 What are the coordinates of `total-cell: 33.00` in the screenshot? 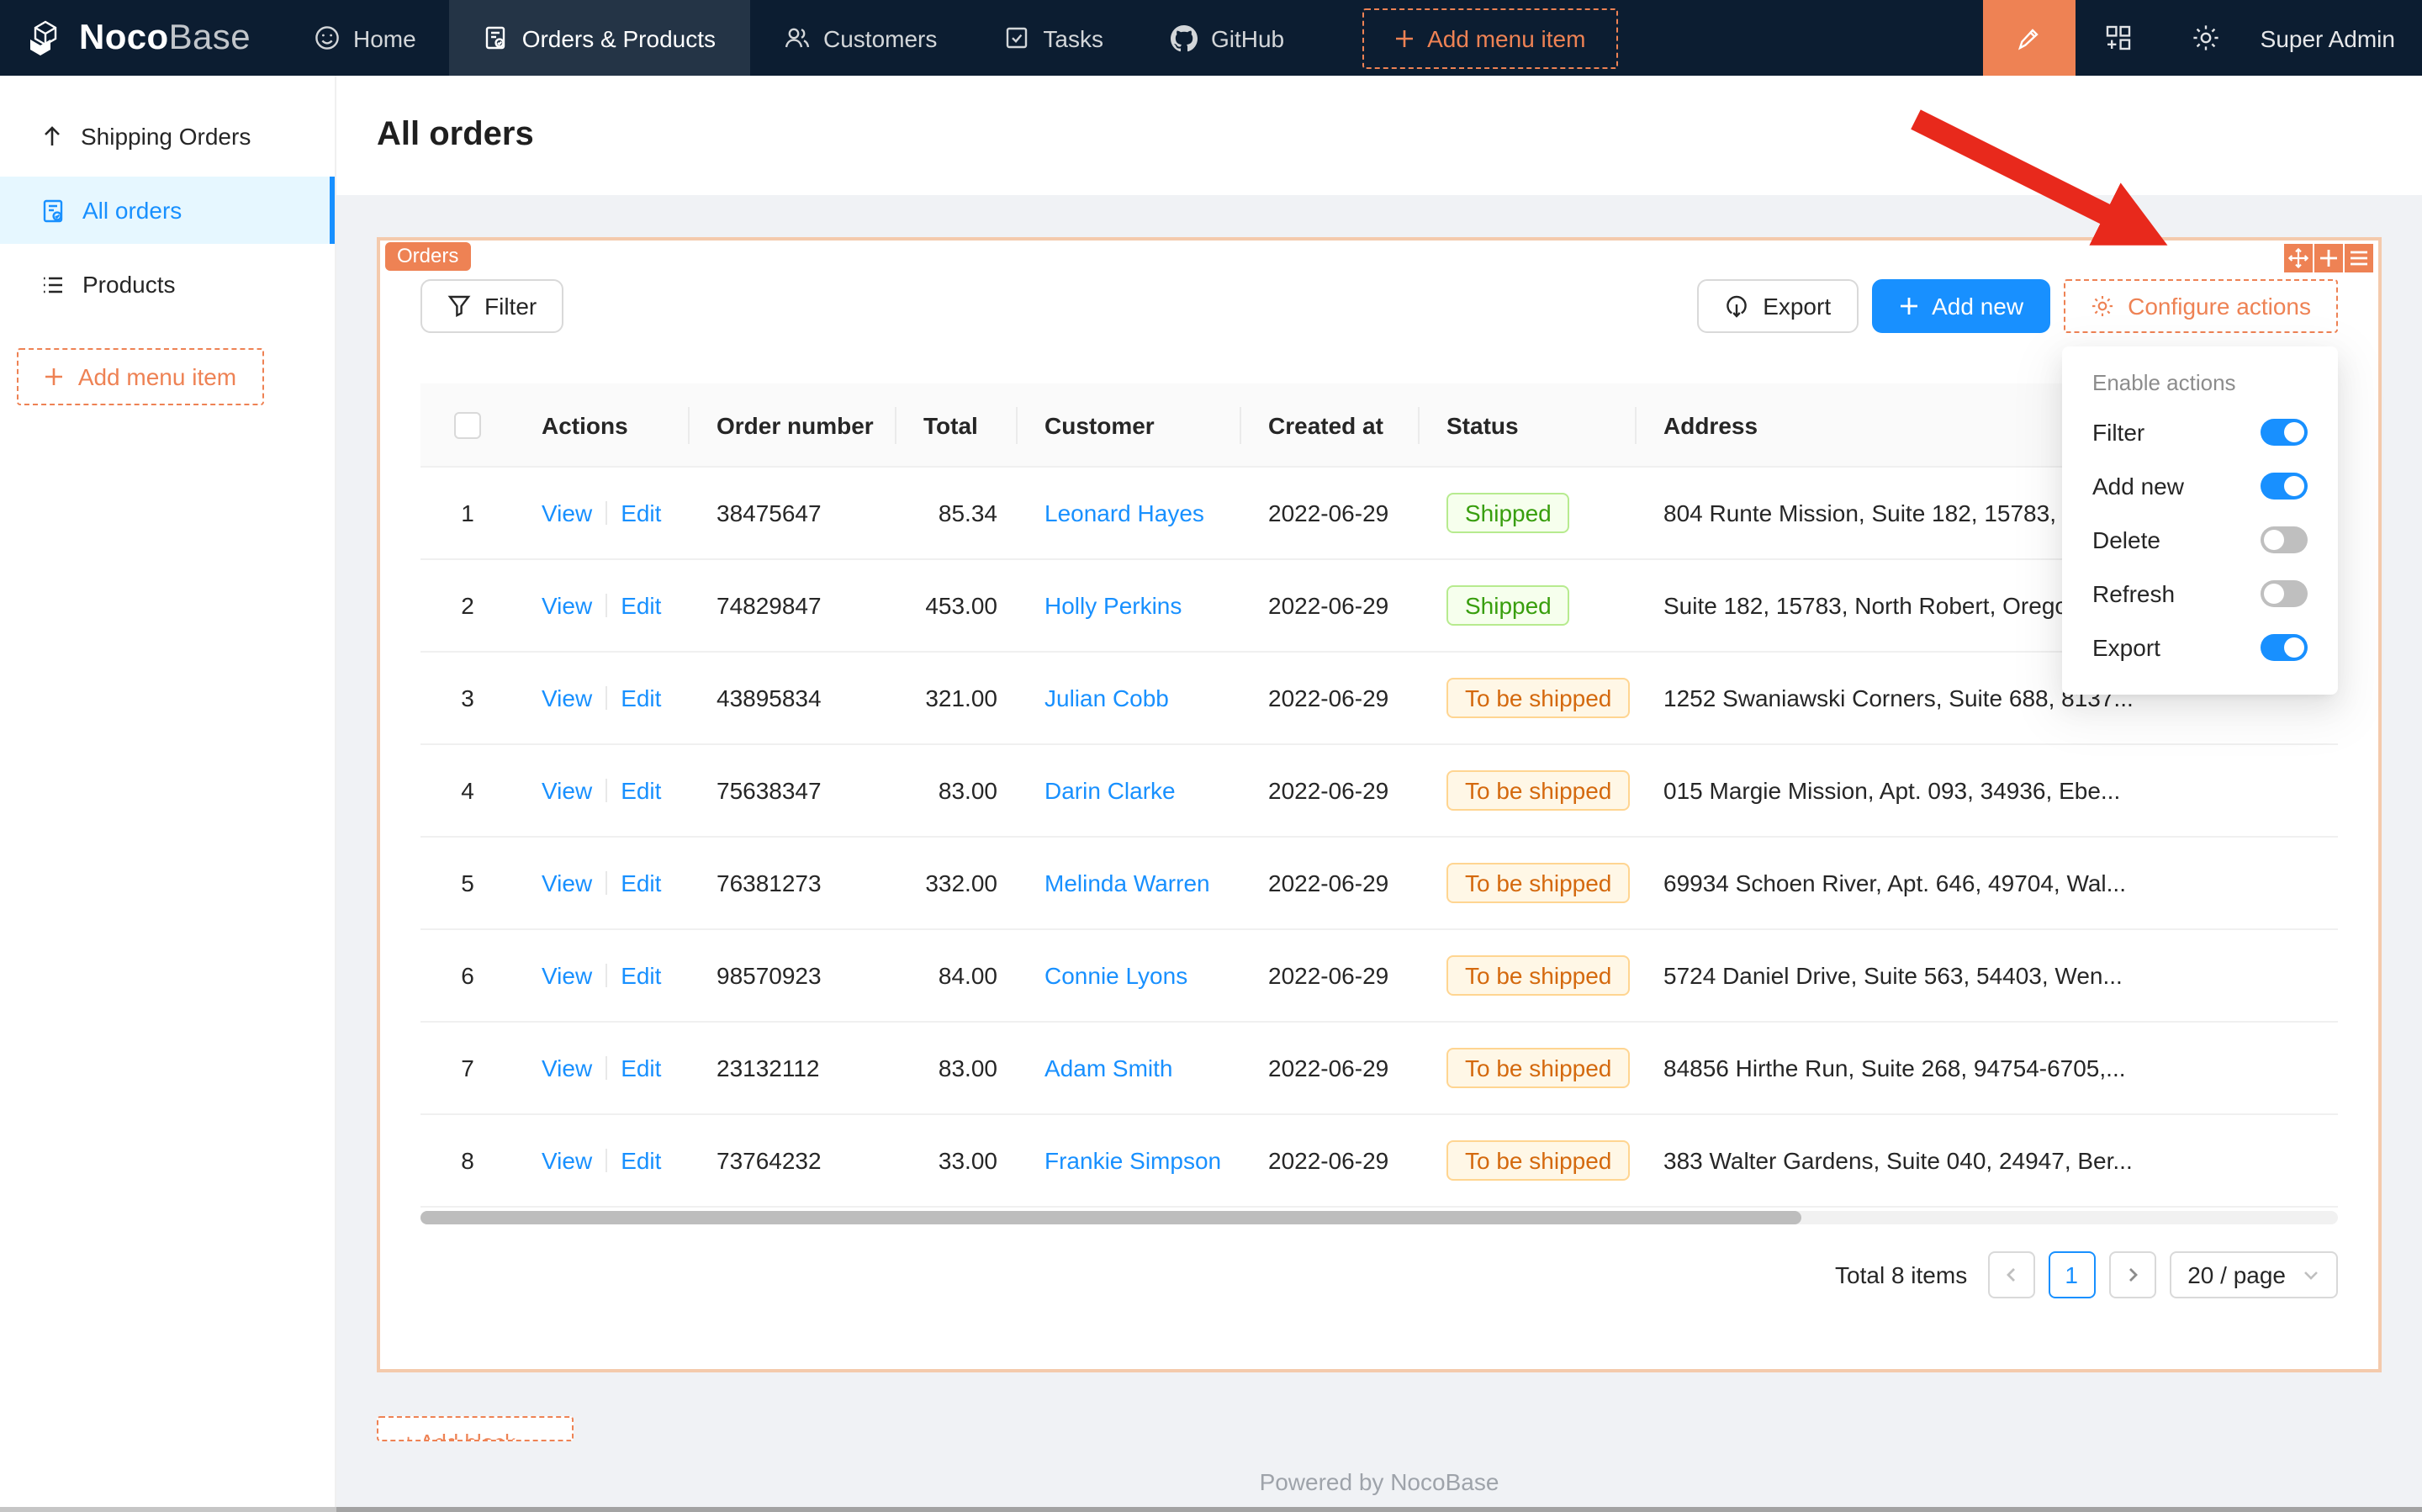 It's located at (967, 1160).